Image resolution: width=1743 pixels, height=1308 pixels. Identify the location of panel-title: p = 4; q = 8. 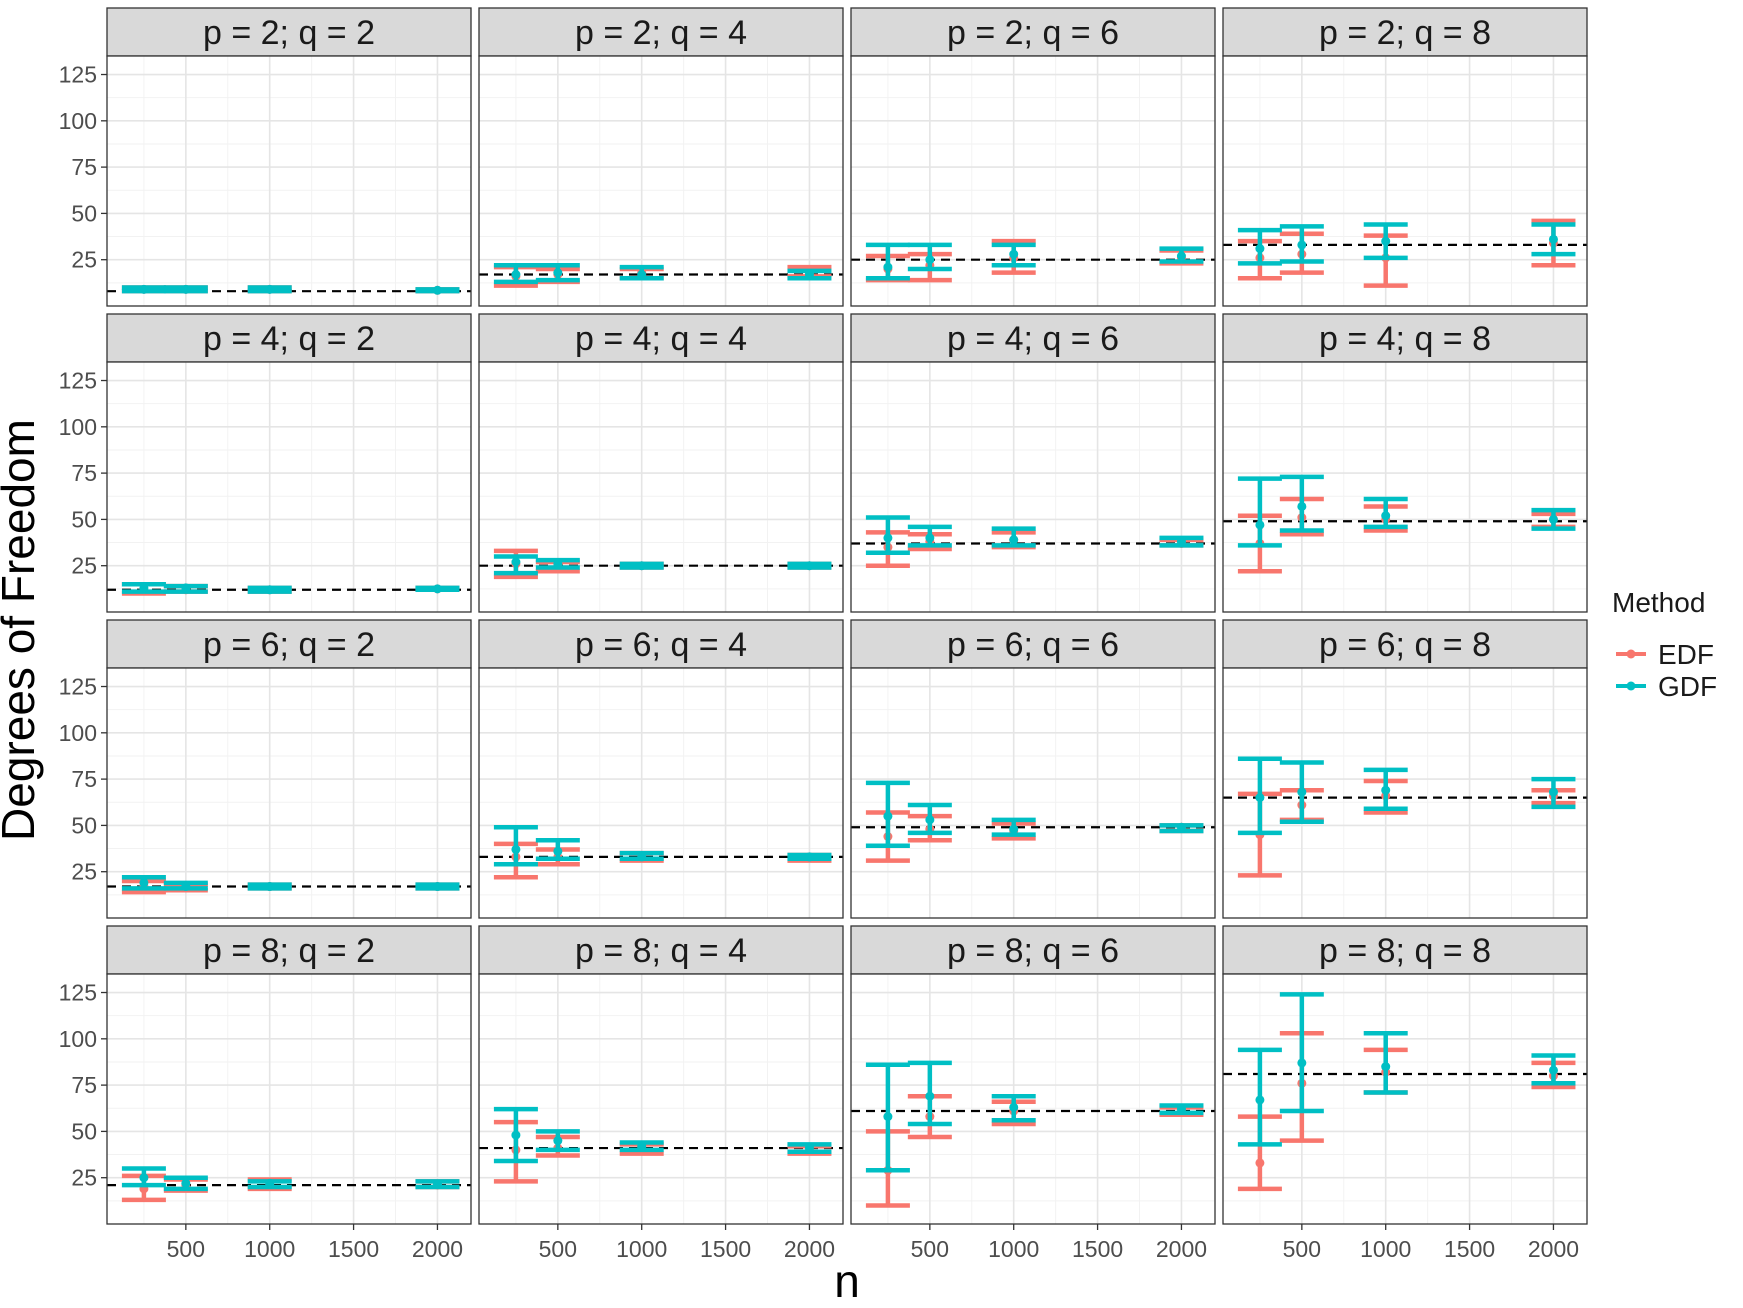
(1405, 339).